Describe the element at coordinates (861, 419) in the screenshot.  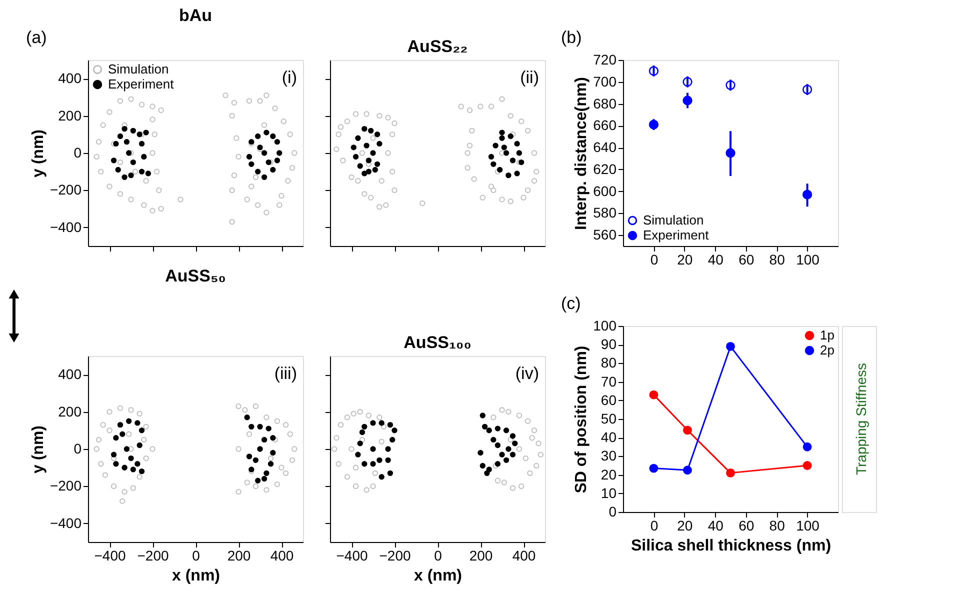
I see `text: Trapping Stiffness` at that location.